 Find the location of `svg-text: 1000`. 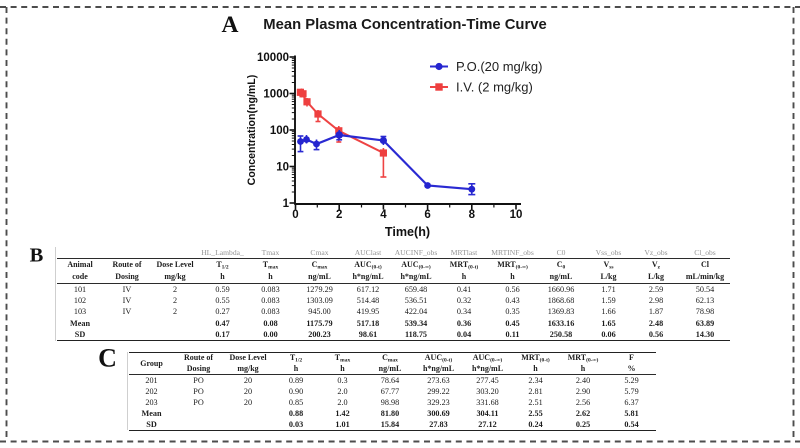

svg-text: 1000 is located at coordinates (276, 95).